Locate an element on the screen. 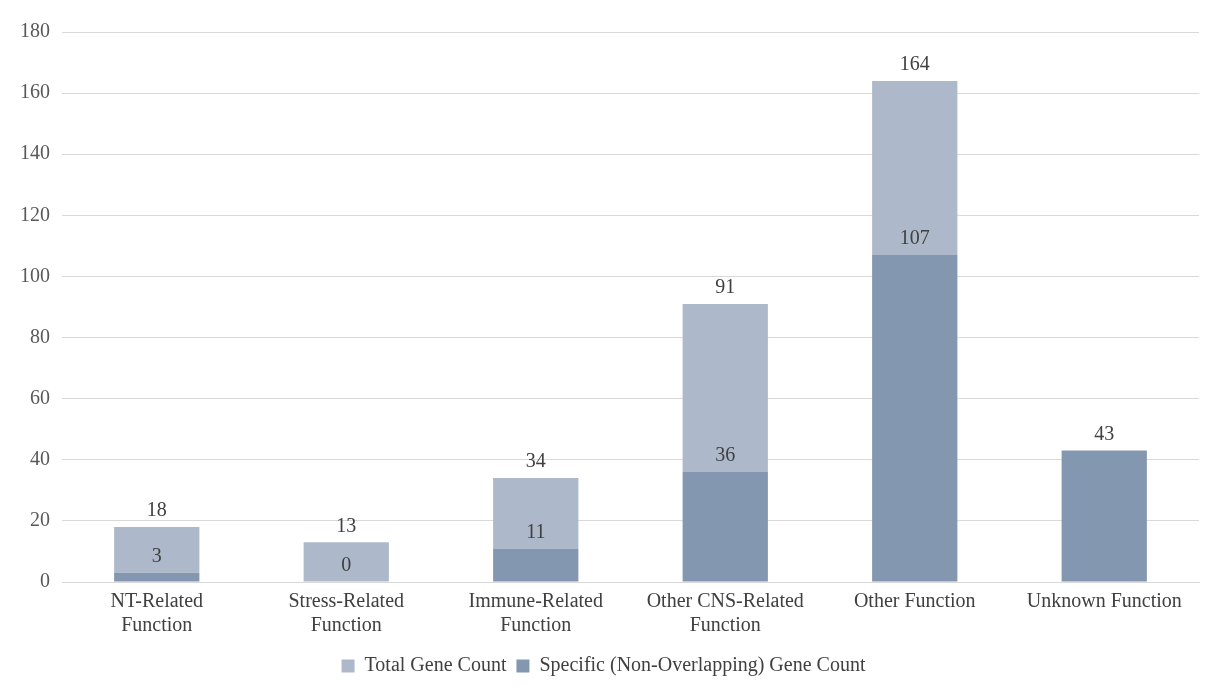  y-tick-label: 180 is located at coordinates (35, 30).